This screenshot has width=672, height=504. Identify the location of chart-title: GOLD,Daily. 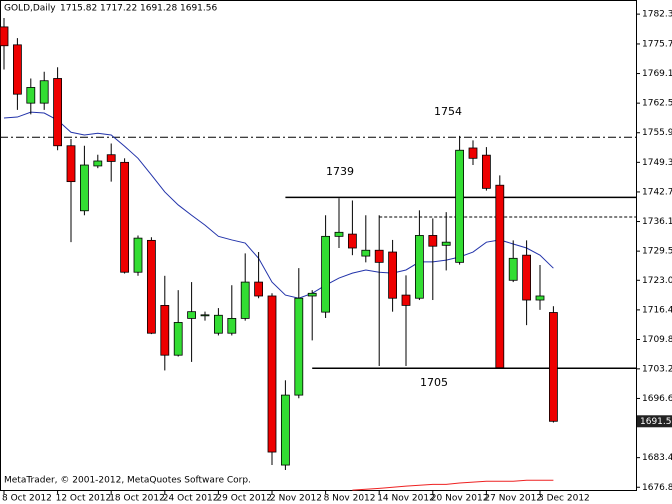
(30, 9).